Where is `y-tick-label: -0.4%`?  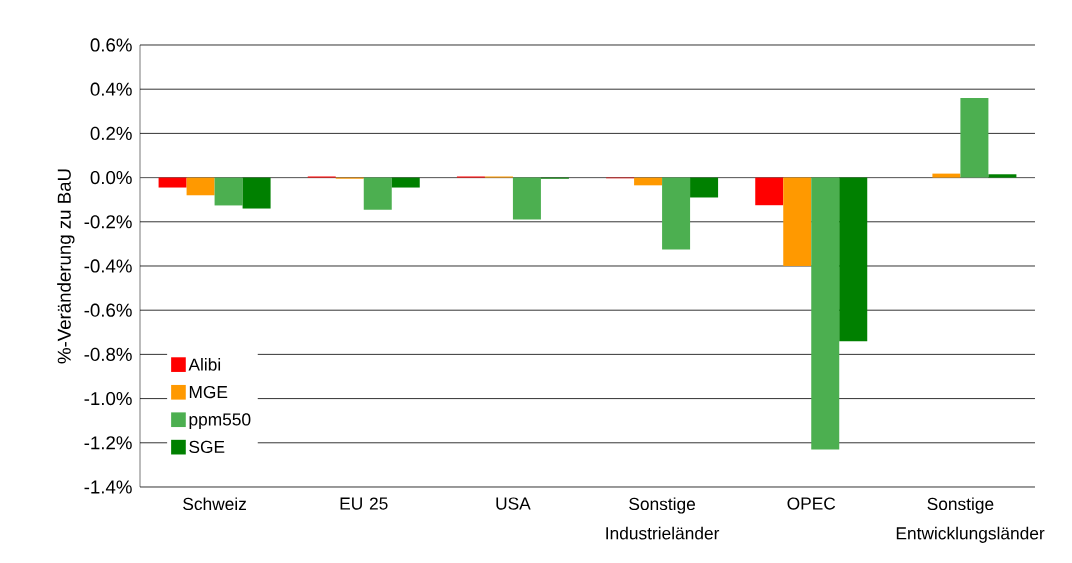
y-tick-label: -0.4% is located at coordinates (108, 266).